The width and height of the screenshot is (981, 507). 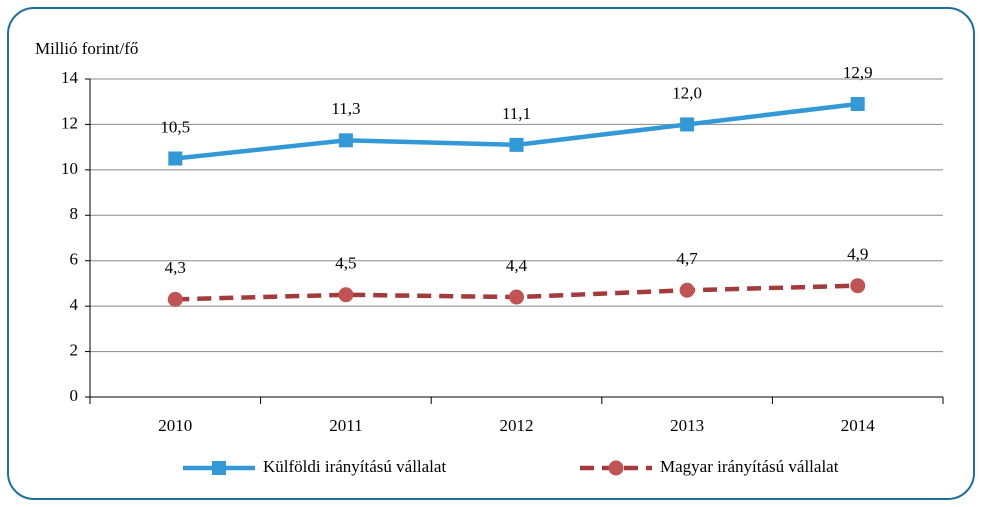 What do you see at coordinates (858, 425) in the screenshot?
I see `x-tick-label: 2014` at bounding box center [858, 425].